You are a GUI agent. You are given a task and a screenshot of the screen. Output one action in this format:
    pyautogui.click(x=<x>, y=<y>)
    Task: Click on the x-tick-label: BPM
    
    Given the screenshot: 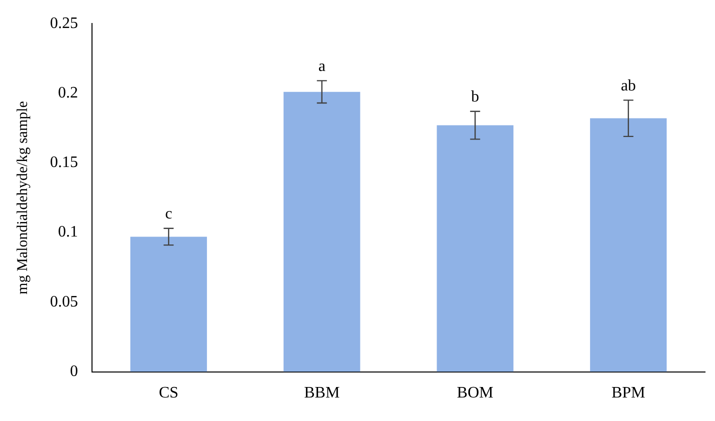 What is the action you would take?
    pyautogui.click(x=628, y=393)
    